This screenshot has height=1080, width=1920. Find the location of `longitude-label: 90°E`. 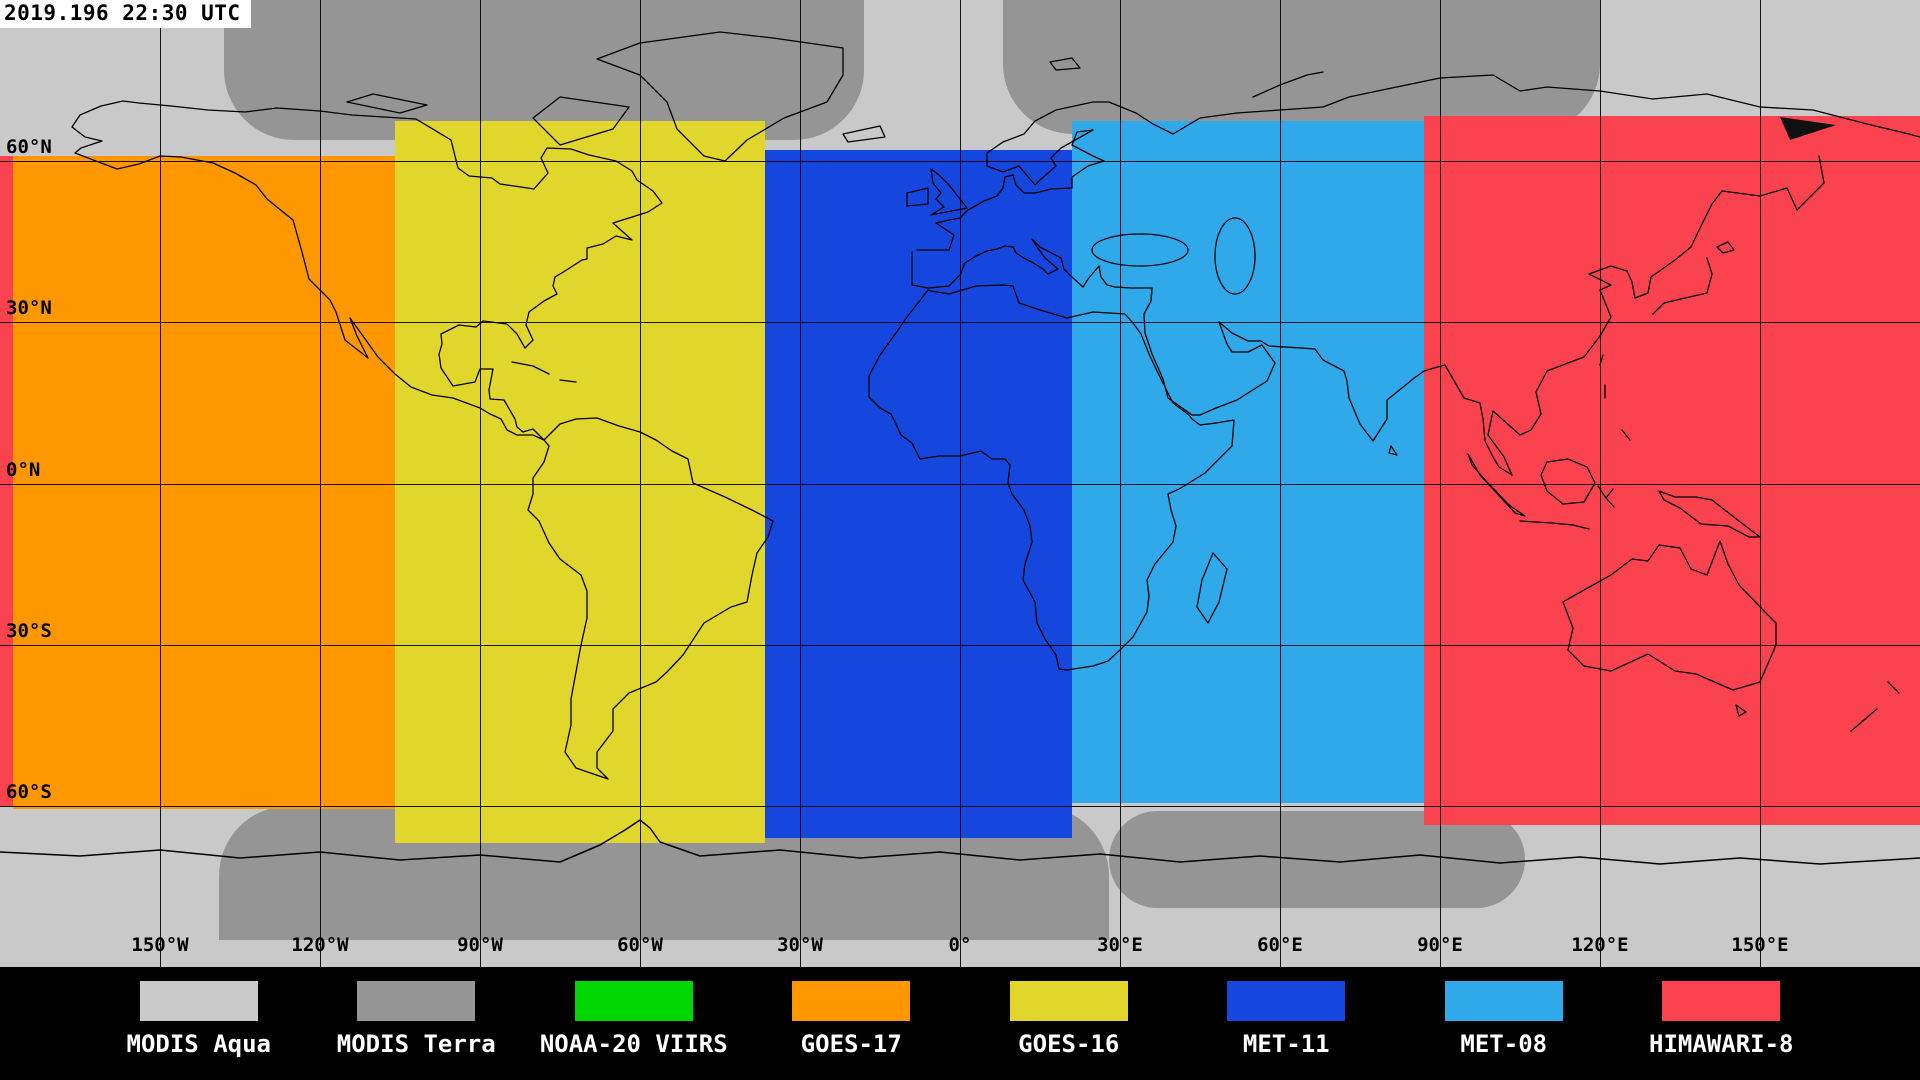

longitude-label: 90°E is located at coordinates (1440, 945).